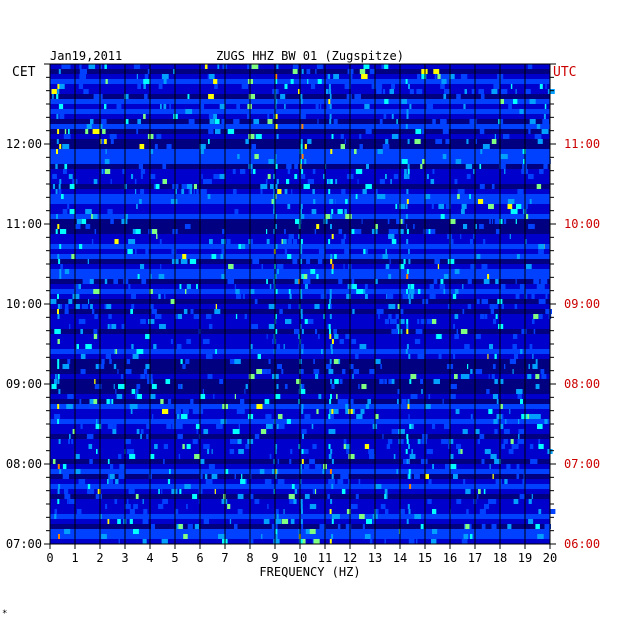  Describe the element at coordinates (24, 224) in the screenshot. I see `cet-time-label: 11:00` at that location.